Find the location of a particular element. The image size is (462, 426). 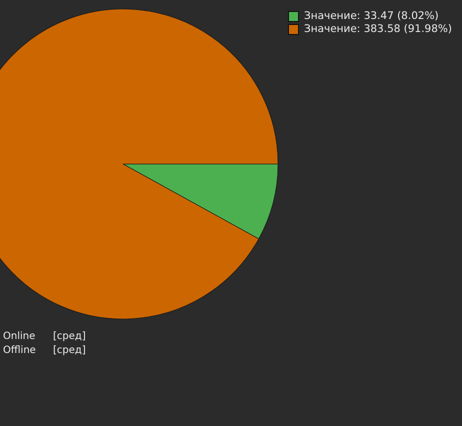

text: Offline is located at coordinates (20, 351).